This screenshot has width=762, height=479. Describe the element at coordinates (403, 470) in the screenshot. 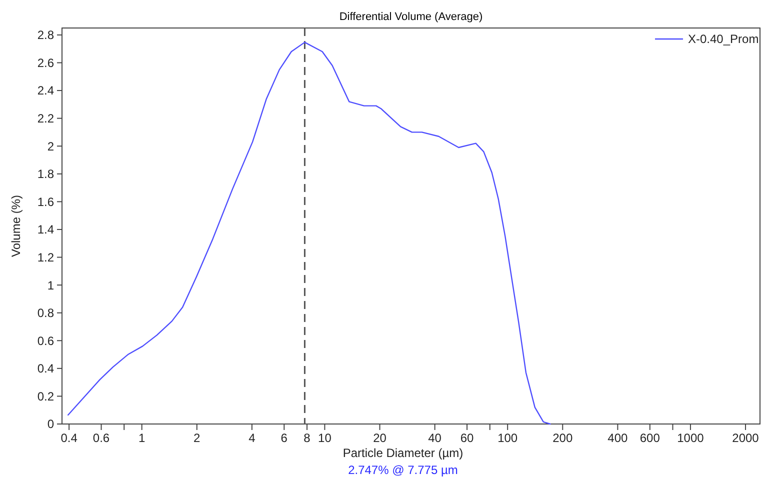

I see `text: 2.747% @ 7.775 µm` at that location.